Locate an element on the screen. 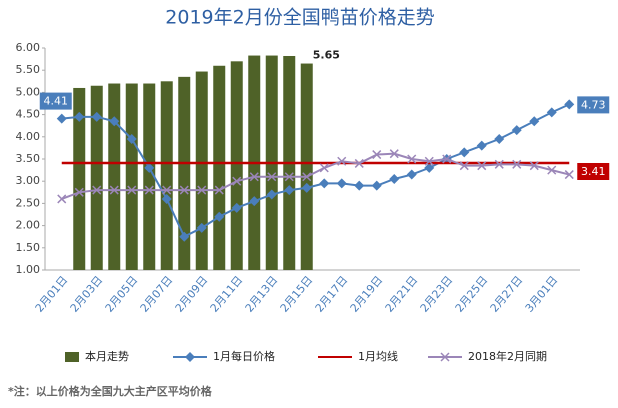 The image size is (618, 408). x-tick-label: 2月25日 is located at coordinates (472, 294).